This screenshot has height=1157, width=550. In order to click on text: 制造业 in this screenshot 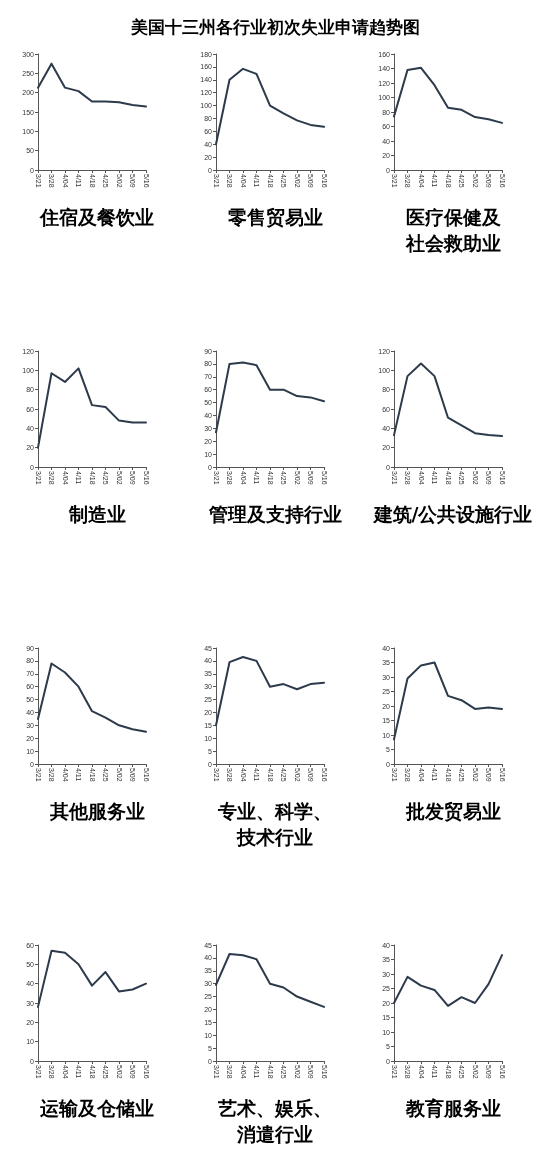, I will do `click(97, 514)`.